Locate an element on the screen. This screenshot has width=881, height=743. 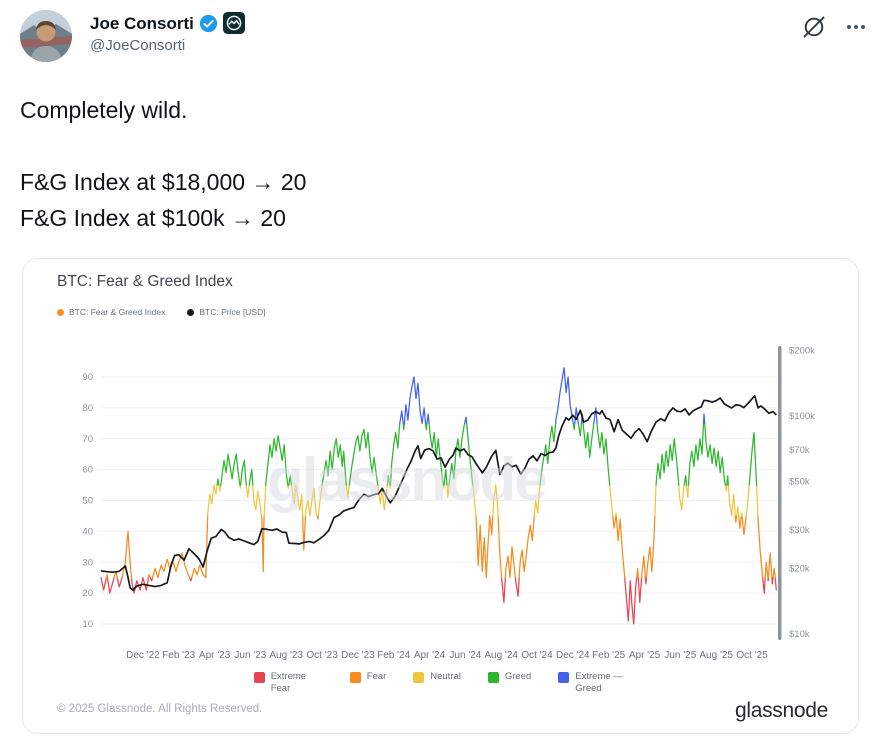
avatar-photo is located at coordinates (46, 36).